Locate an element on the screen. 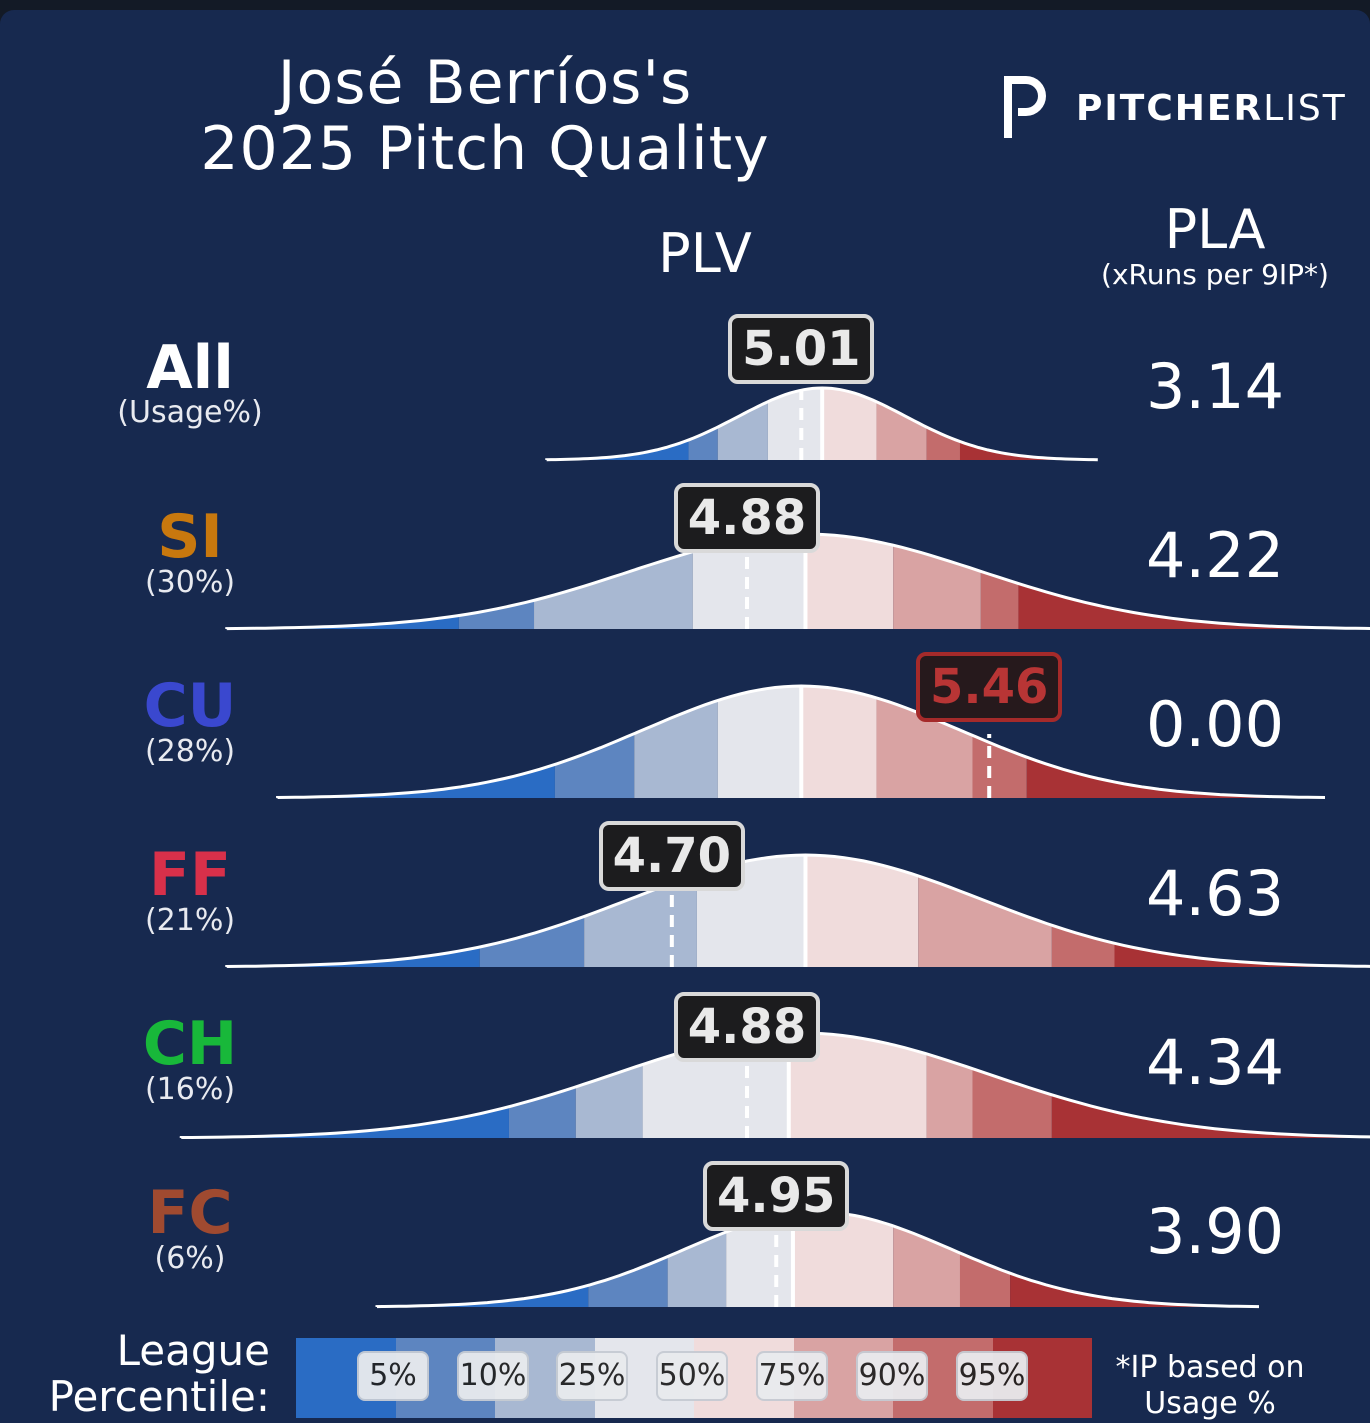 This screenshot has width=1370, height=1423. legend-label-line1: League is located at coordinates (193, 1350).